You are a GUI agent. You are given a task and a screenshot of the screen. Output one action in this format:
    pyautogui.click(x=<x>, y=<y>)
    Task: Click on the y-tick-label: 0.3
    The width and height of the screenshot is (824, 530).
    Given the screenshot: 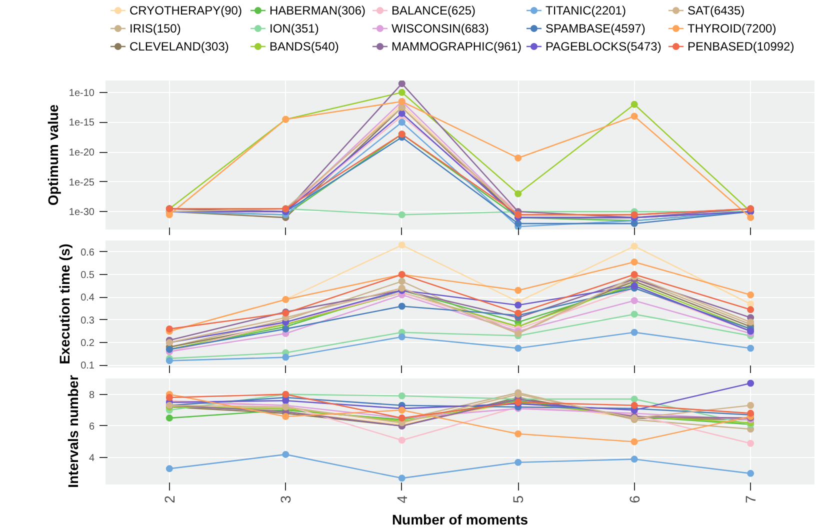 What is the action you would take?
    pyautogui.click(x=87, y=320)
    